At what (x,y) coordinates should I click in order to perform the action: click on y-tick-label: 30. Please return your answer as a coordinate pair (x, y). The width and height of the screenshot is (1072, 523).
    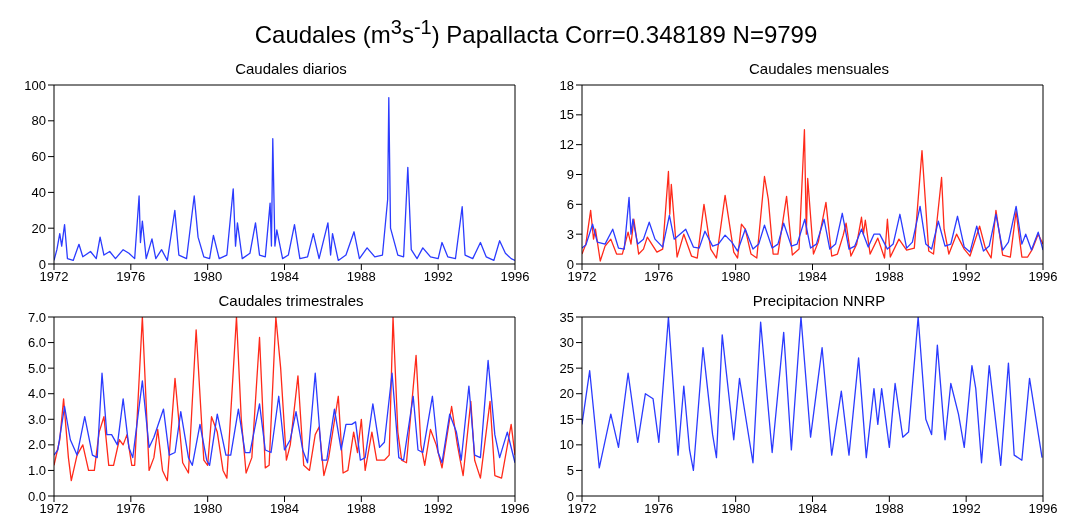
    Looking at the image, I should click on (566, 343).